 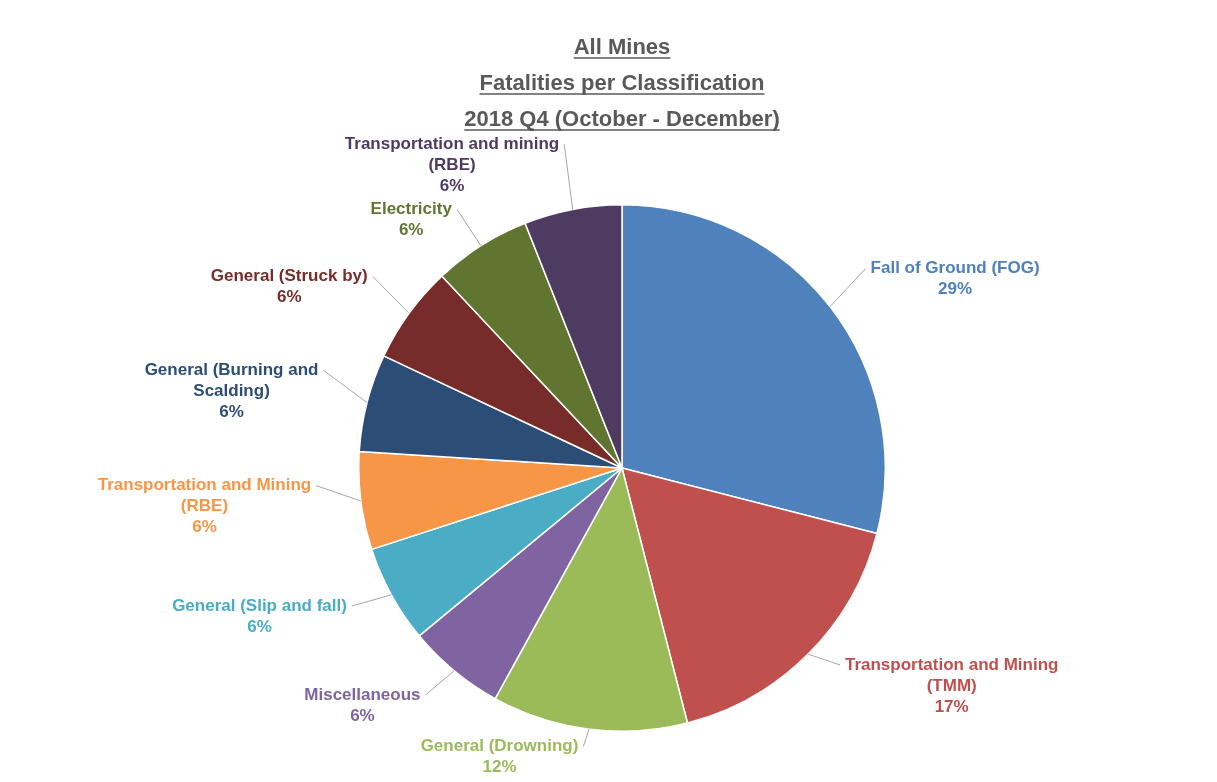 What do you see at coordinates (499, 767) in the screenshot?
I see `data-label: 12%` at bounding box center [499, 767].